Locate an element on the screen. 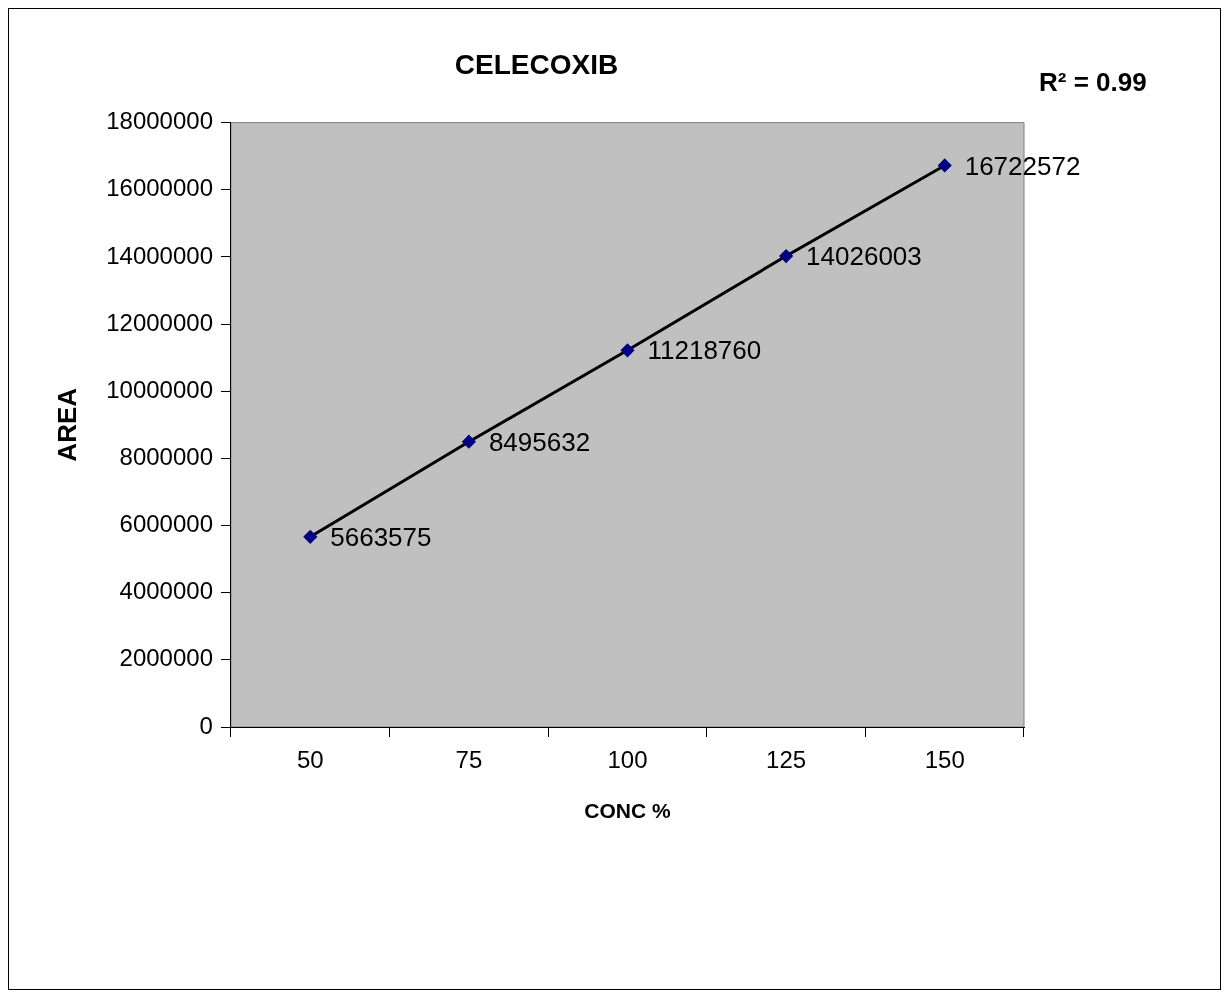 Image resolution: width=1229 pixels, height=998 pixels. data-label: 14026003 is located at coordinates (864, 256).